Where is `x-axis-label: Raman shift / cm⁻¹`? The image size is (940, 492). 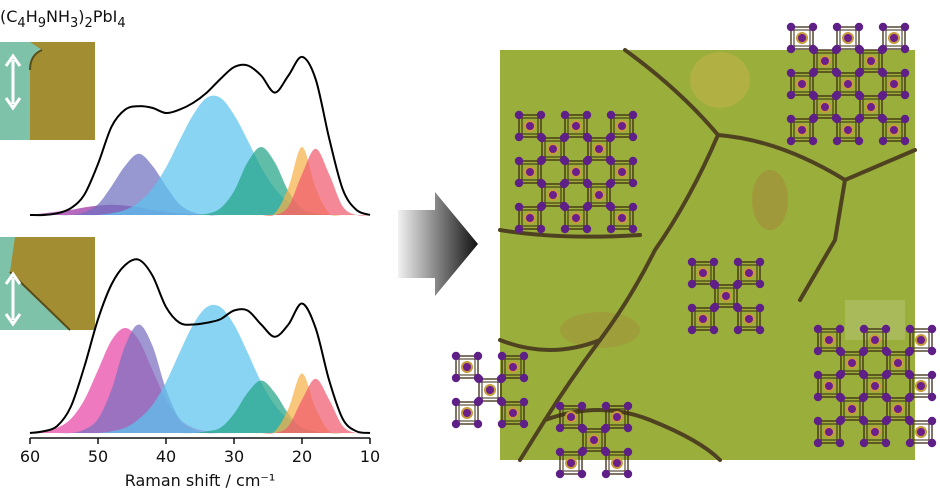
x-axis-label: Raman shift / cm⁻¹ is located at coordinates (200, 480).